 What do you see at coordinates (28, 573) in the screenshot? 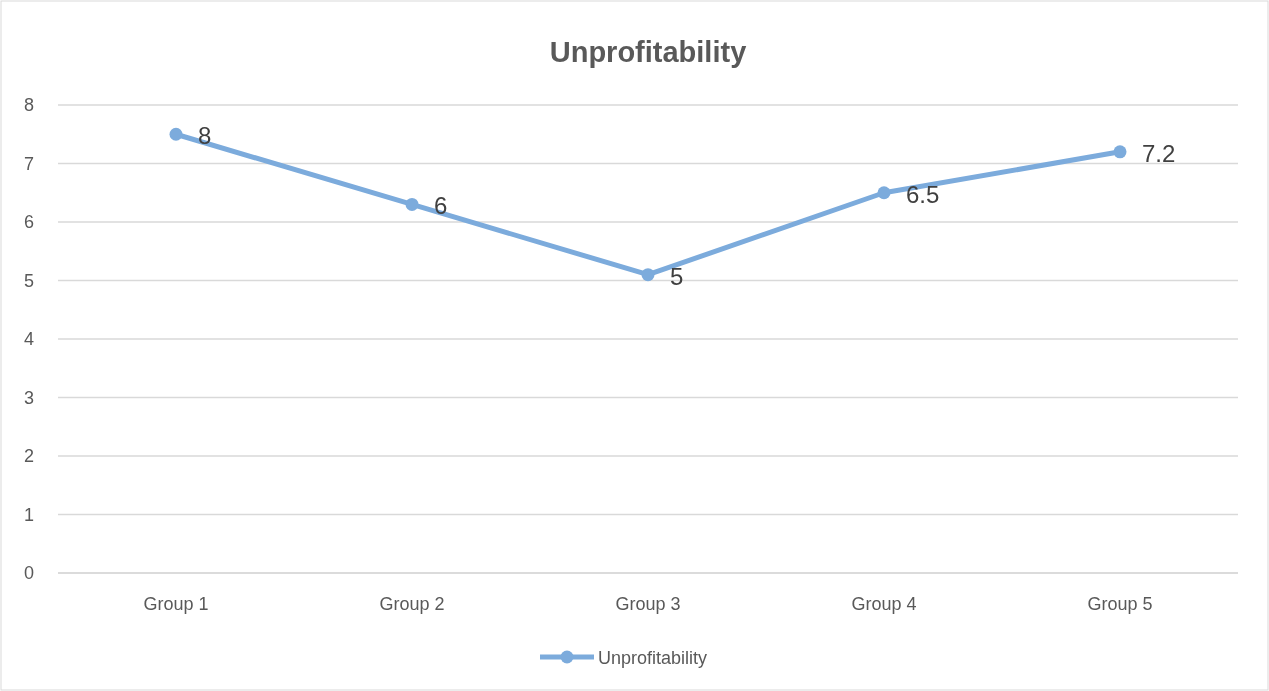
I see `y-tick-label: 0` at bounding box center [28, 573].